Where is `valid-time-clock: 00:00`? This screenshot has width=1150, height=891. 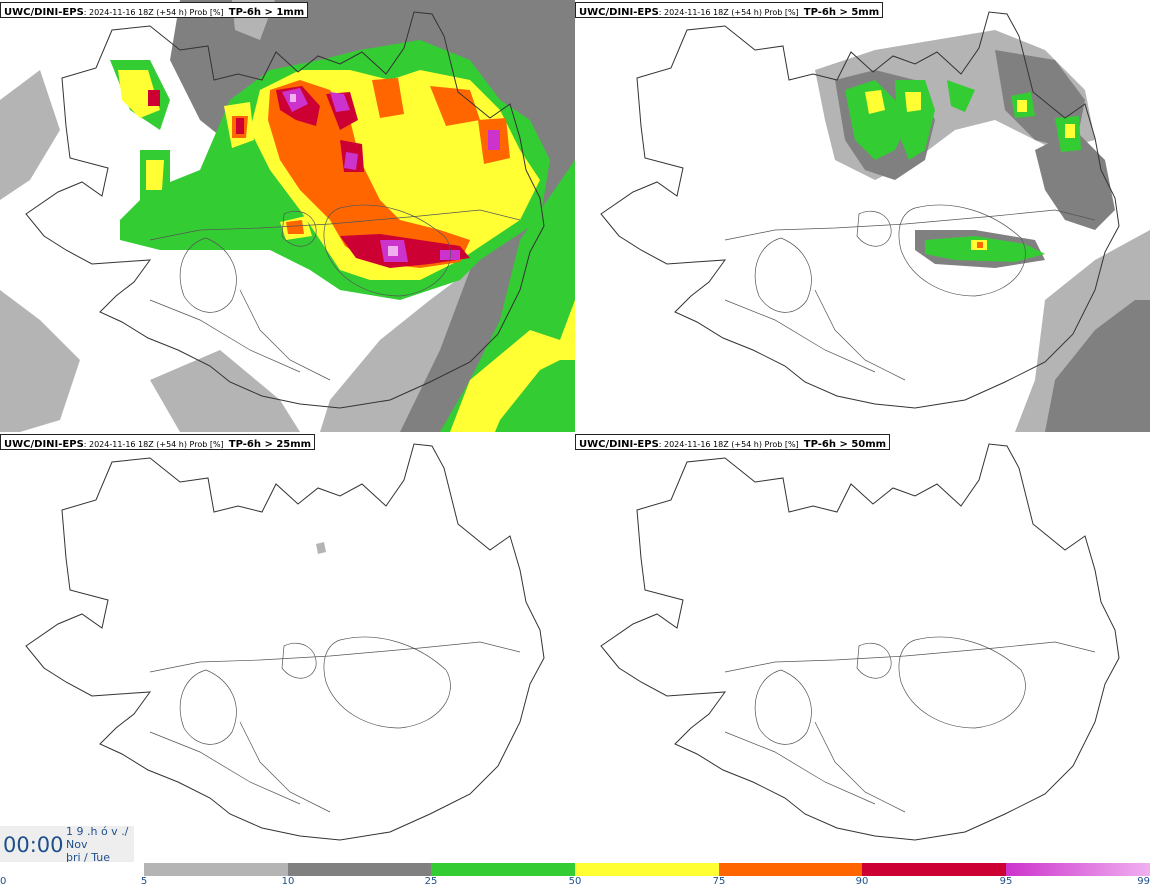
valid-time-clock: 00:00 is located at coordinates (33, 845).